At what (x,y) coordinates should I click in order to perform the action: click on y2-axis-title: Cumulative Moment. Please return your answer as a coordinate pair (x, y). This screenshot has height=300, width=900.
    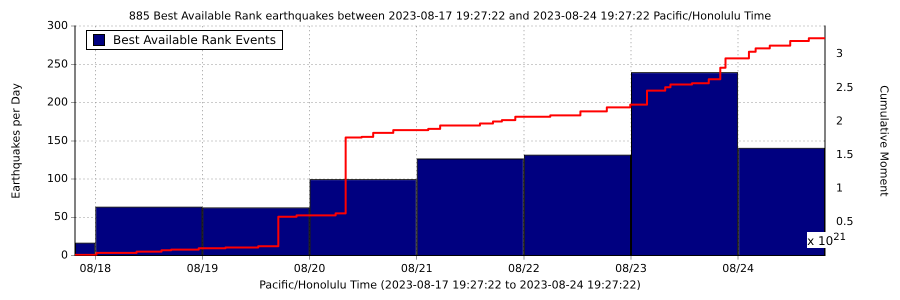
    Looking at the image, I should click on (884, 141).